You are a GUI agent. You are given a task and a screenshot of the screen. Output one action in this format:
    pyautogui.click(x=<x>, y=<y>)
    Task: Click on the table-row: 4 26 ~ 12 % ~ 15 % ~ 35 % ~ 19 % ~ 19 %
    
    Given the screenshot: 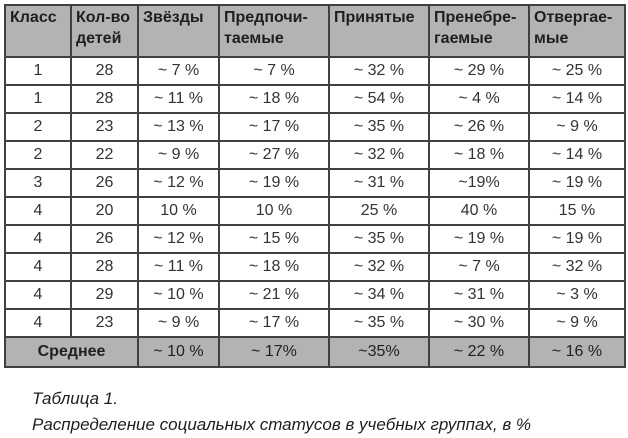 What is the action you would take?
    pyautogui.click(x=315, y=239)
    